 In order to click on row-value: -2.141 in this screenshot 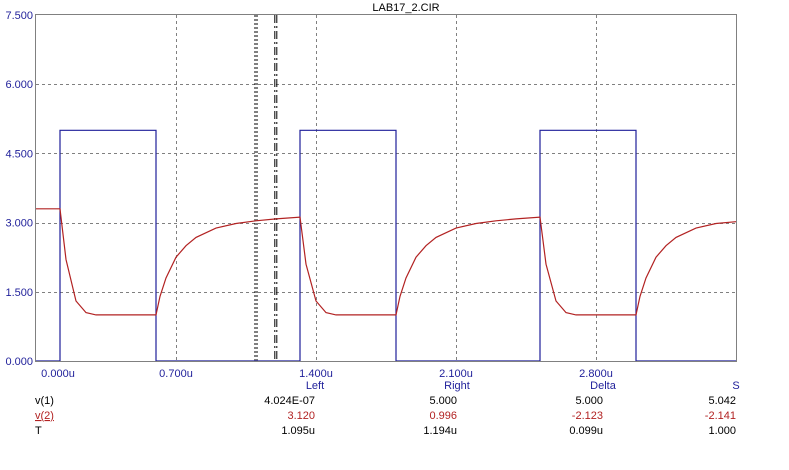, I will do `click(720, 416)`.